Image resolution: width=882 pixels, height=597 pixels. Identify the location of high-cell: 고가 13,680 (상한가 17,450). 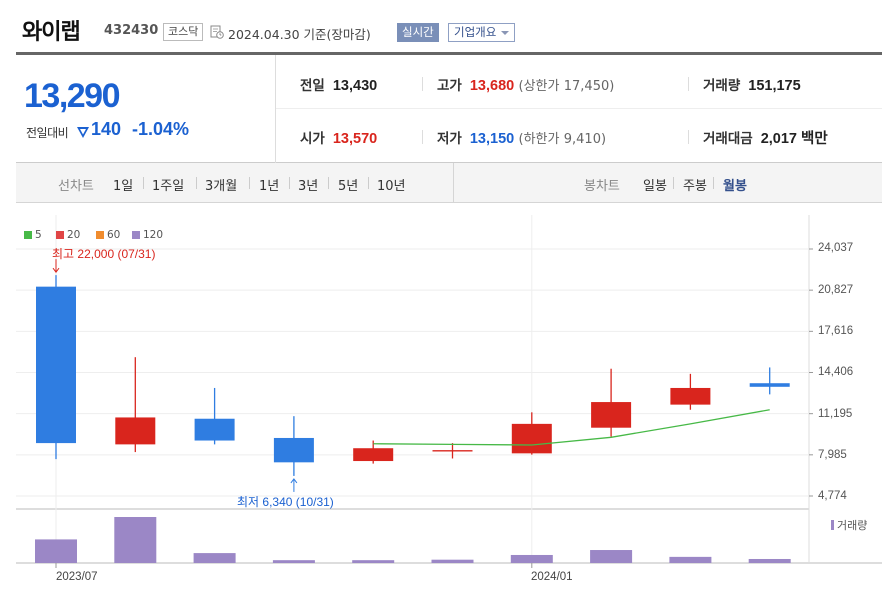
(525, 84).